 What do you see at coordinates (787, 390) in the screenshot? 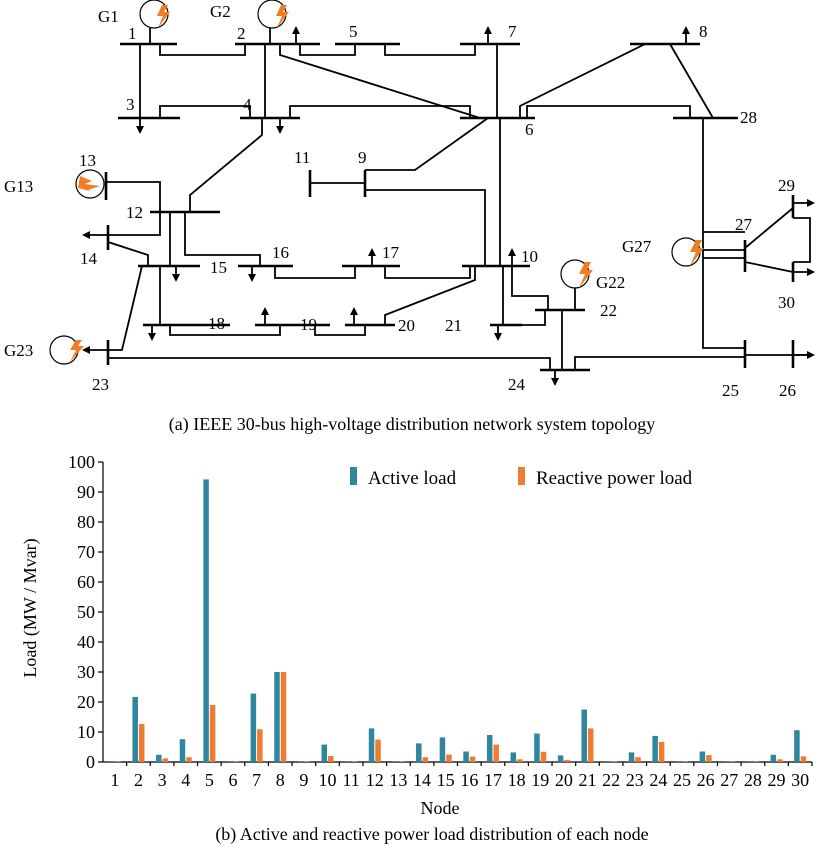
I see `bus-label-26: 26` at bounding box center [787, 390].